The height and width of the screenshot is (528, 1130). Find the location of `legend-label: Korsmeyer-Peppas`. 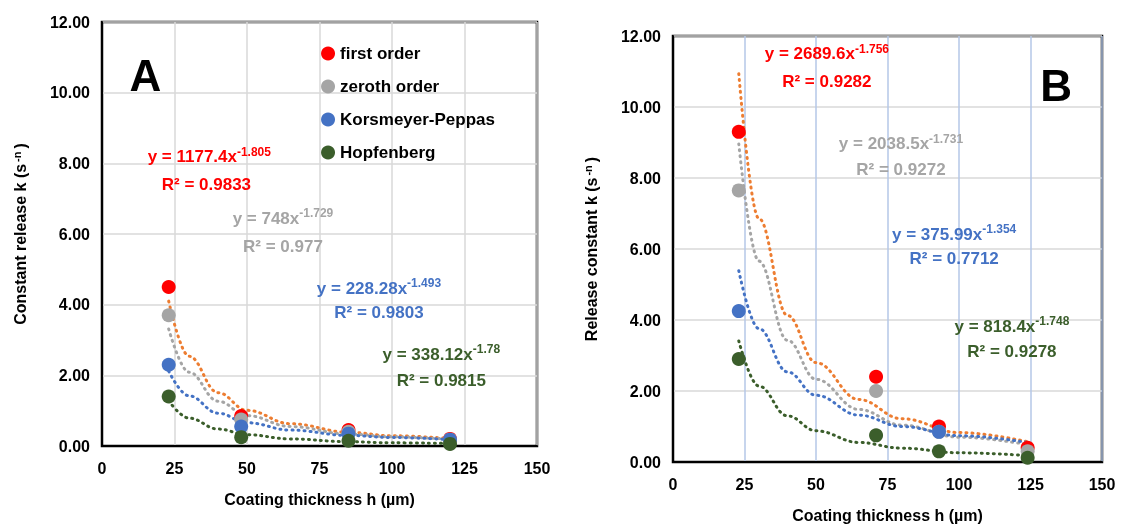

legend-label: Korsmeyer-Peppas is located at coordinates (418, 119).